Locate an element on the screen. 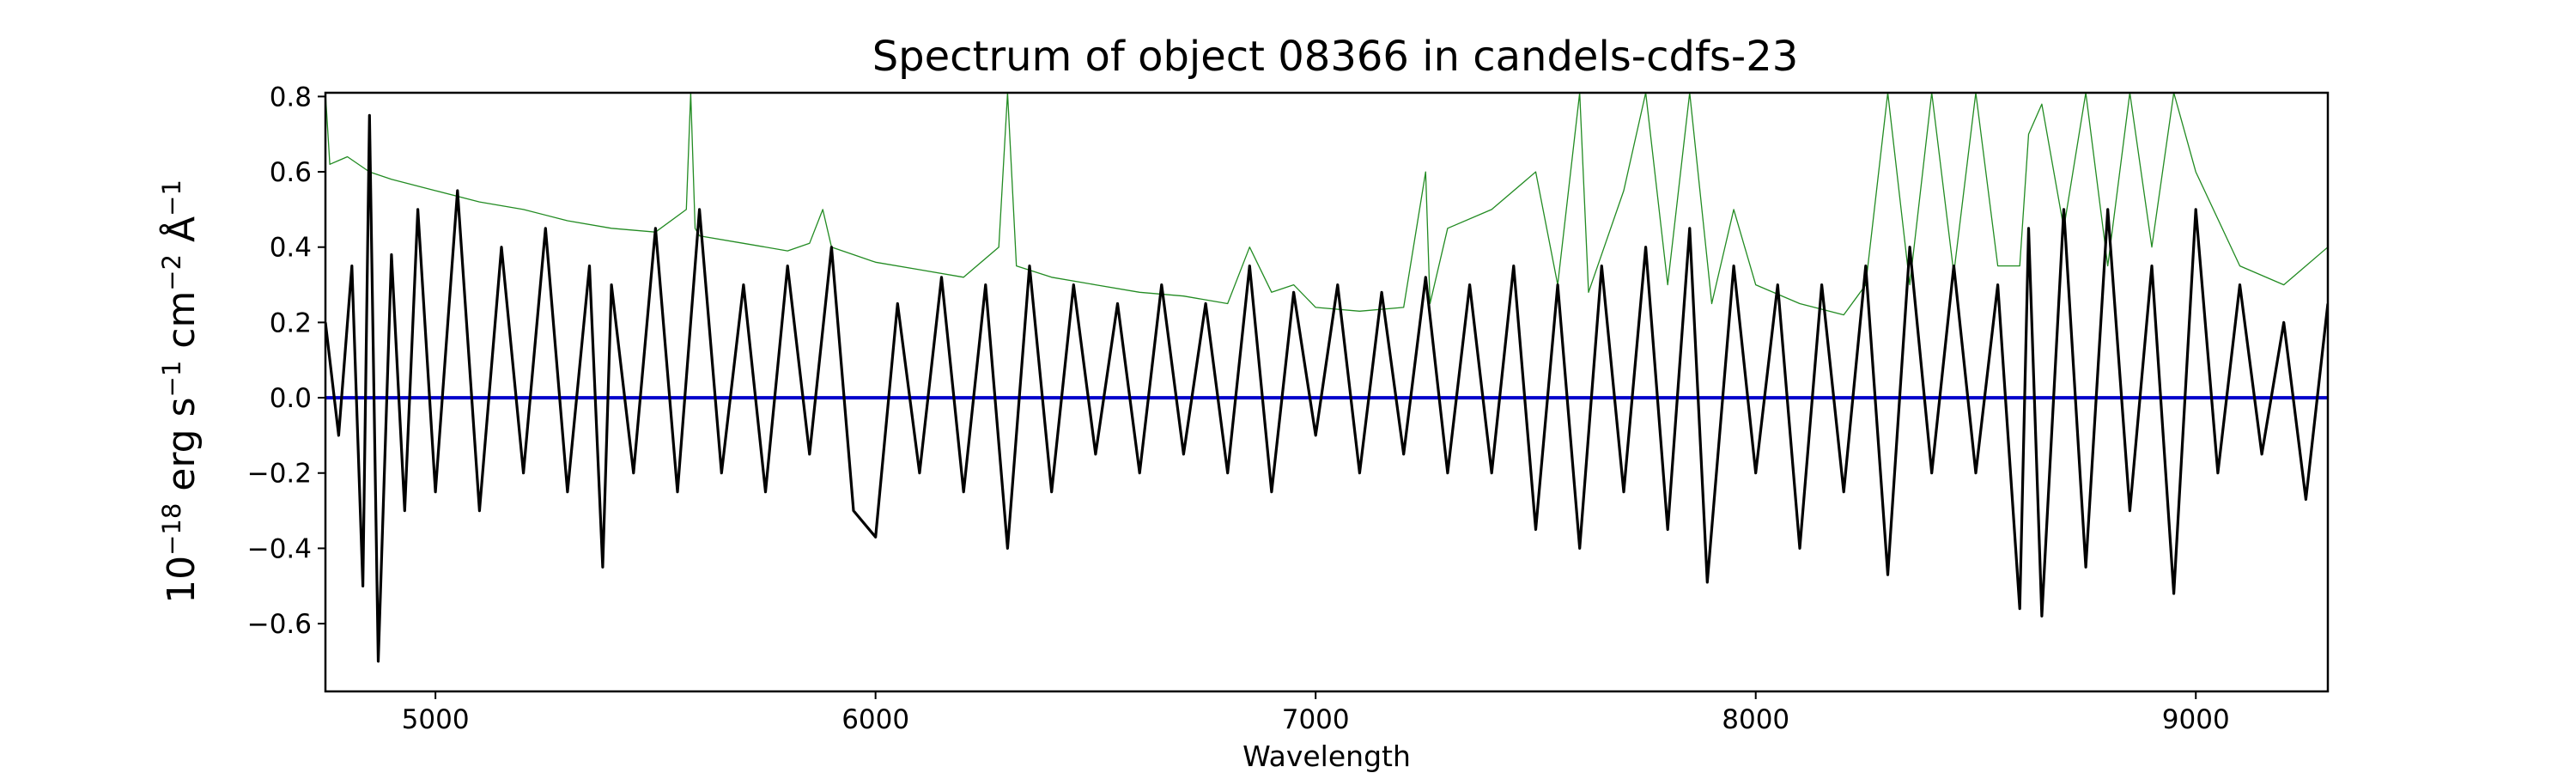 The image size is (2576, 773). y-tick-label: 0.2 is located at coordinates (291, 322).